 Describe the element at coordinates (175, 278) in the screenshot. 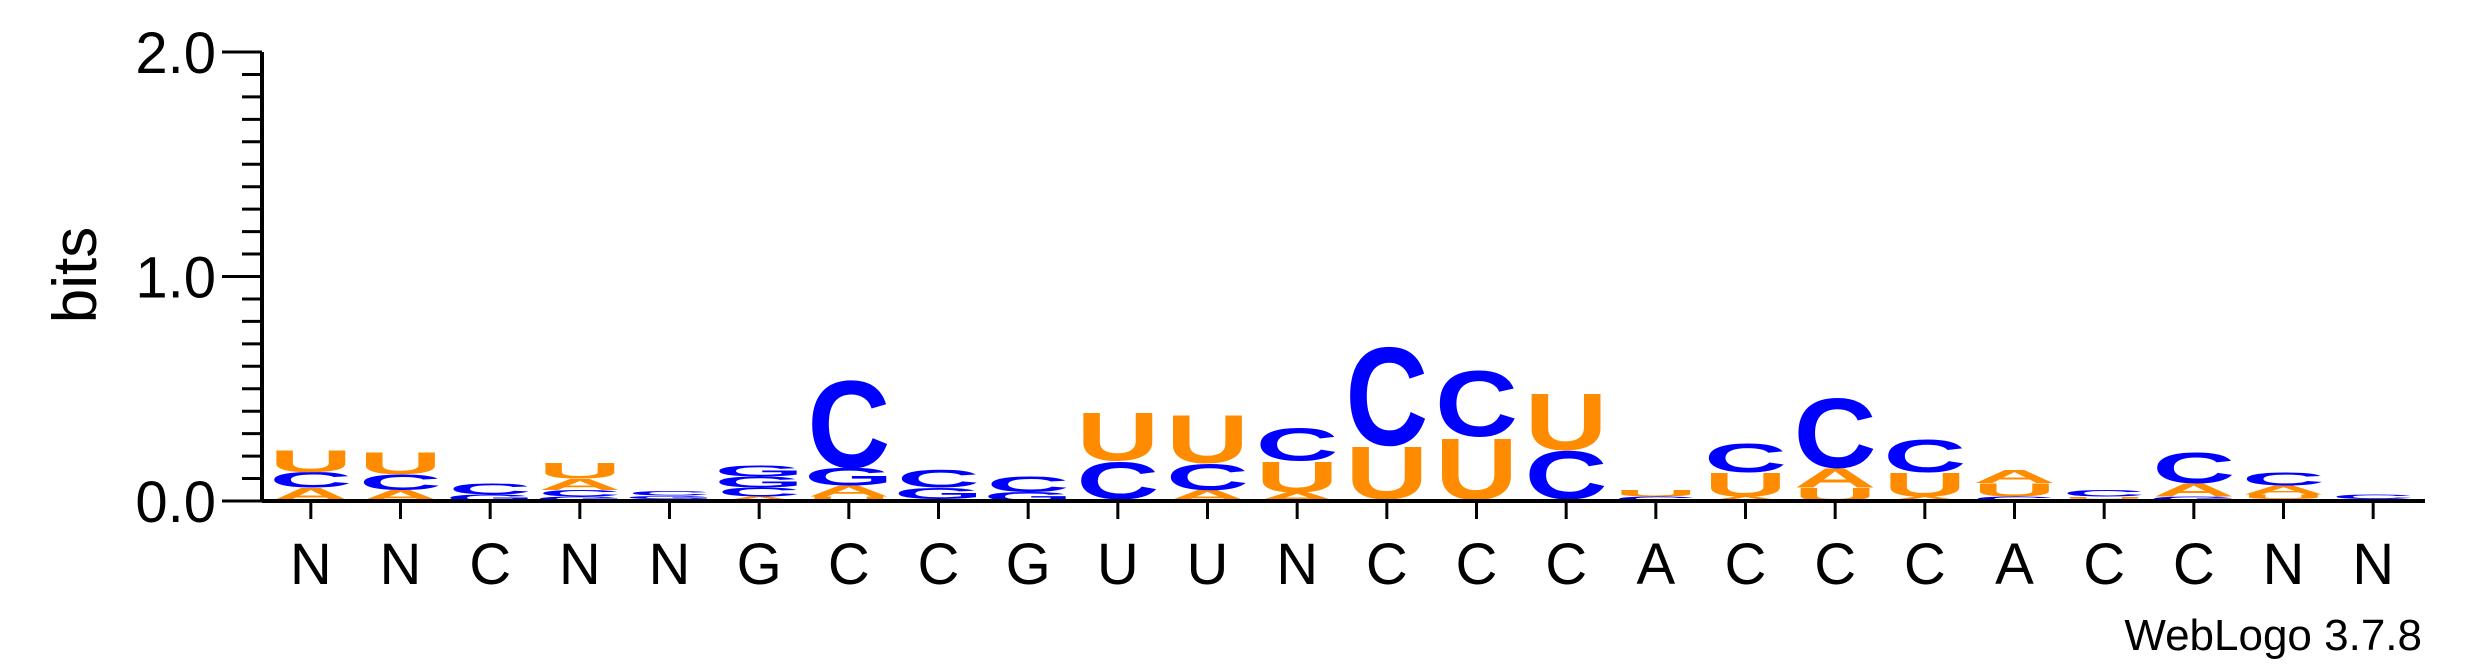

I see `y-tick-label: 1.0` at that location.